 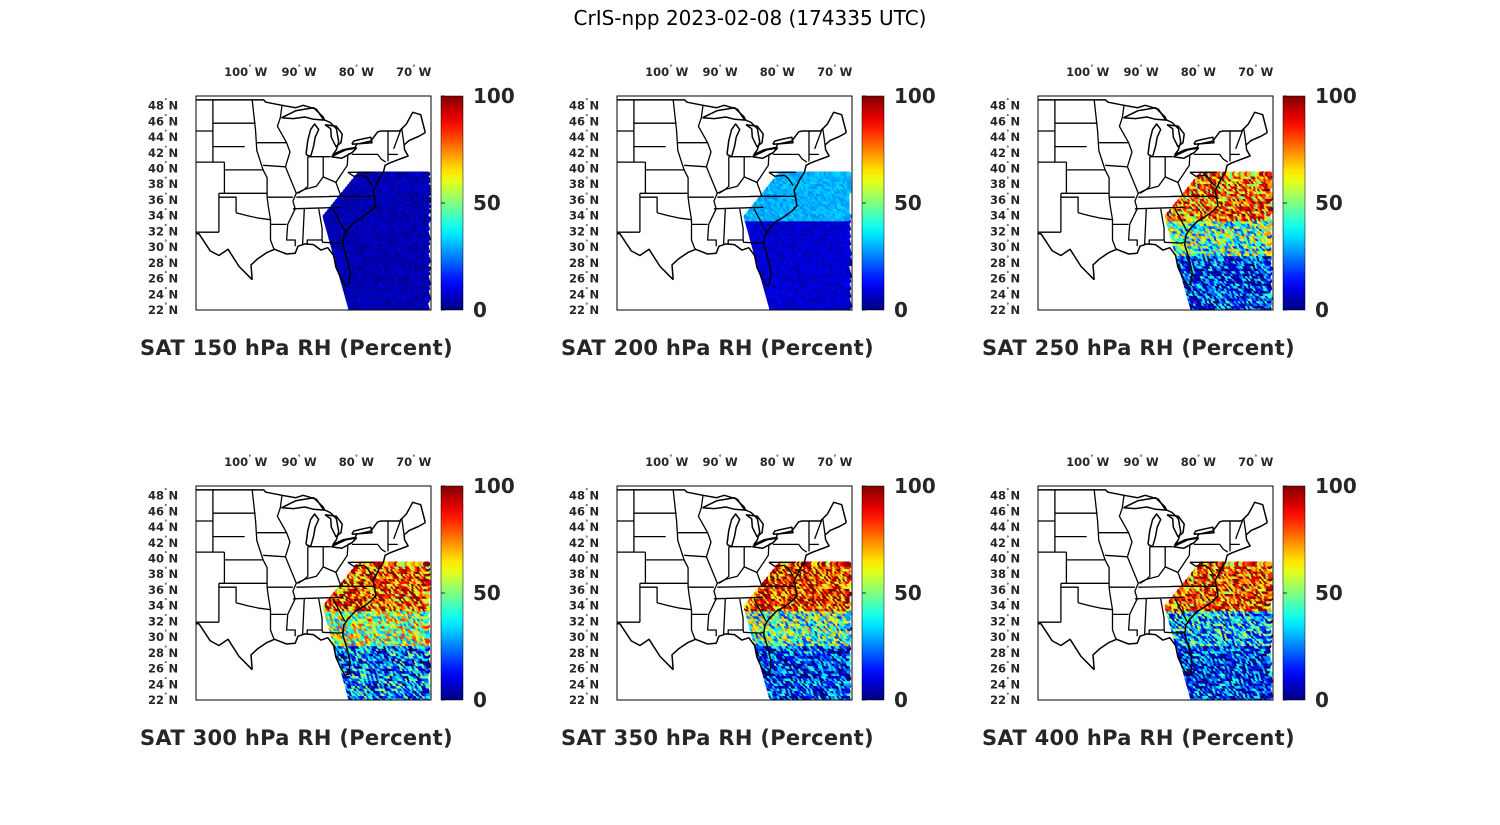 What do you see at coordinates (720, 72) in the screenshot?
I see `lon-tick-label: 90˚ W` at bounding box center [720, 72].